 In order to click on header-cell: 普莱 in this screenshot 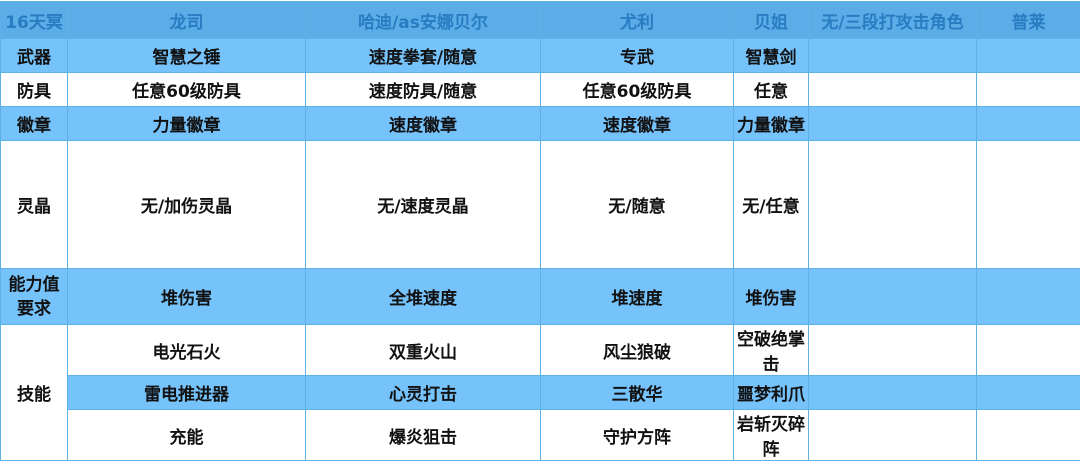, I will do `click(1028, 20)`.